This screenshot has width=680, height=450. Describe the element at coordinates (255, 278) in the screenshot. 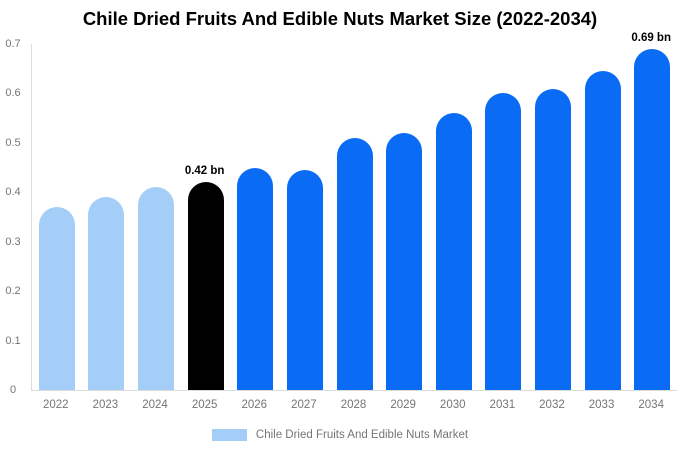

I see `bar-2026` at that location.